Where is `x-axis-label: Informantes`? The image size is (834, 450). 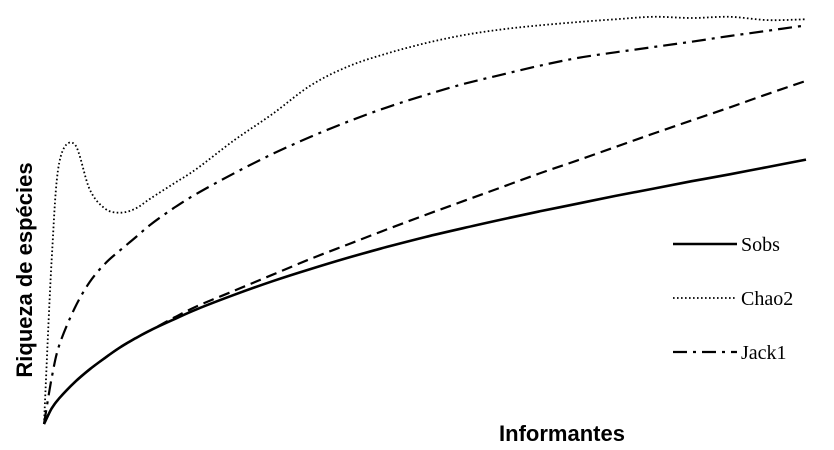
x-axis-label: Informantes is located at coordinates (562, 433).